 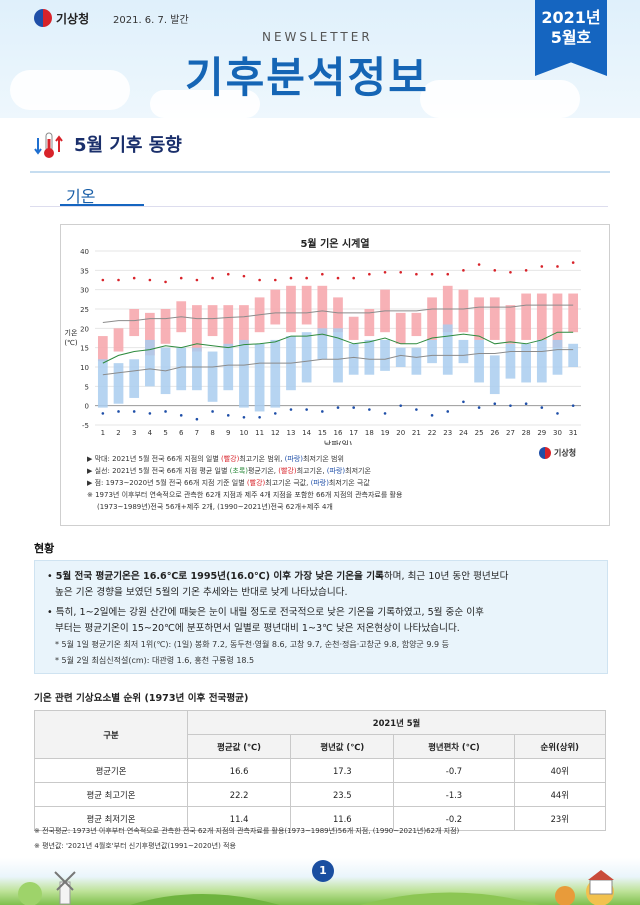 I want to click on issue-date: 2021. 6. 7. 발간, so click(x=151, y=20).